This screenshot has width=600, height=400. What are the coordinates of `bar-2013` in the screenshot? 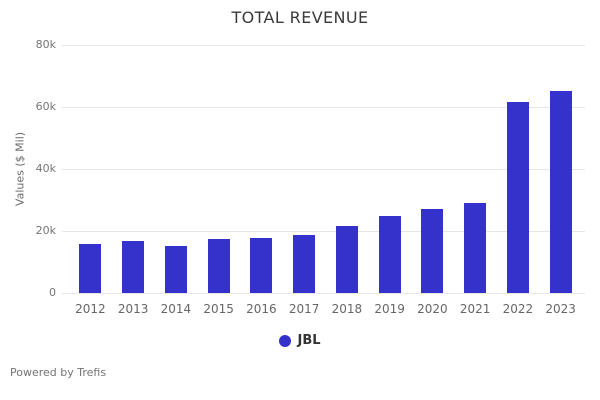 It's located at (133, 267).